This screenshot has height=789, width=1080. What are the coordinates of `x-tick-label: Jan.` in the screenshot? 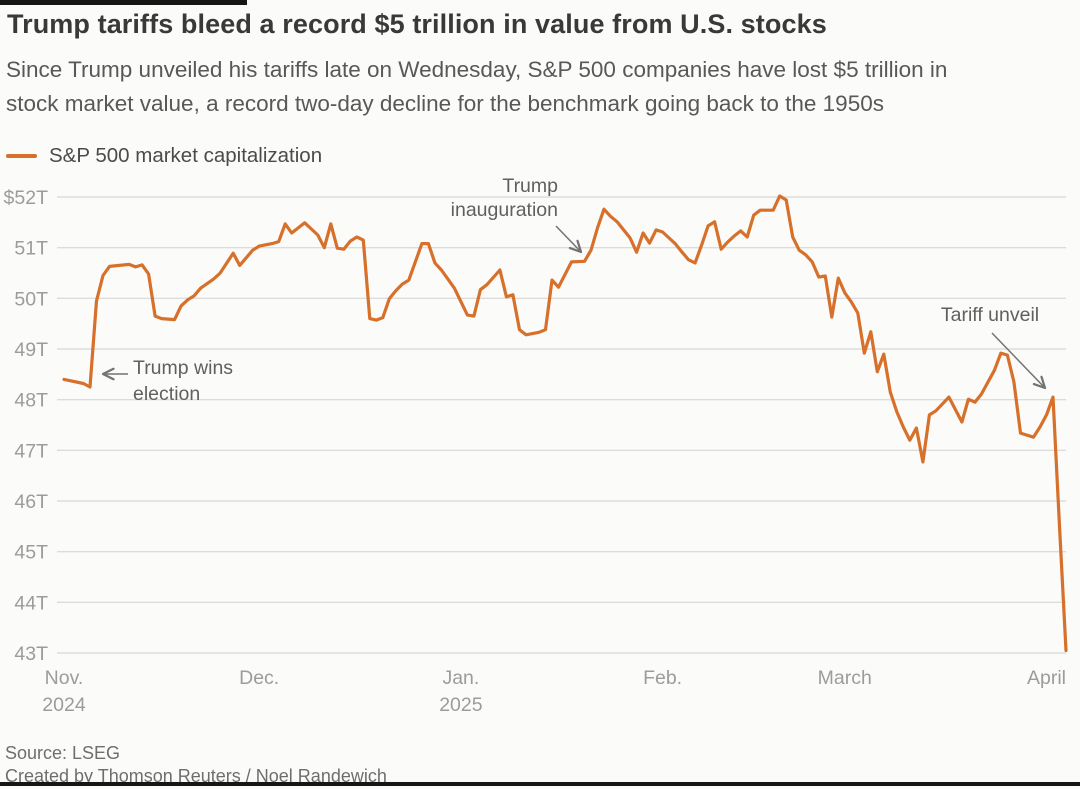 It's located at (460, 678).